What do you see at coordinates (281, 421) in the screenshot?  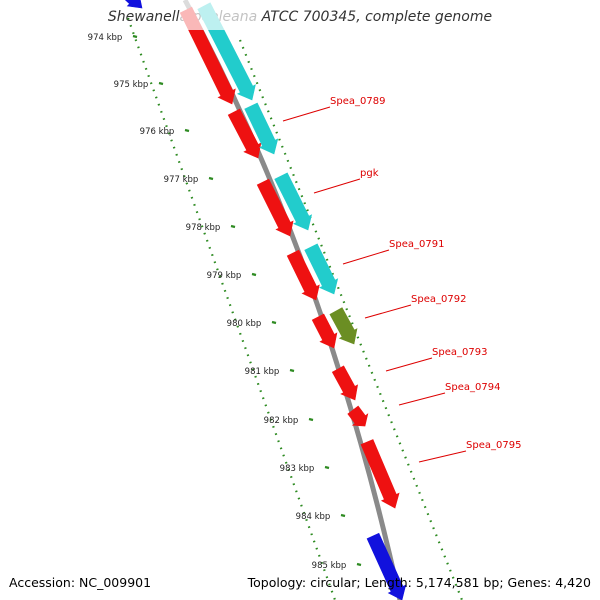 I see `tick-label: 982 kbp` at bounding box center [281, 421].